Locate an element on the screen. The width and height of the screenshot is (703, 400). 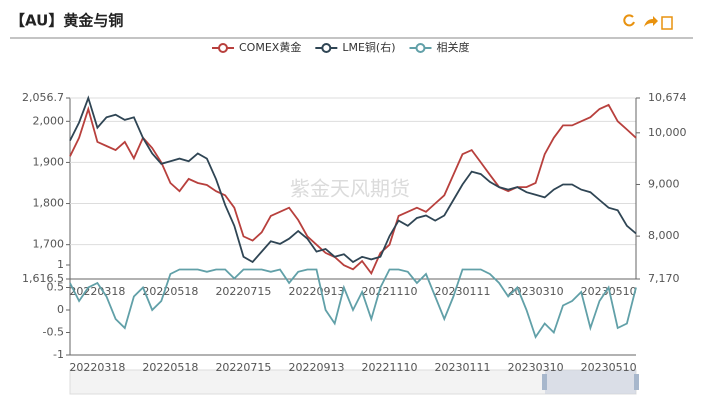
share-icon is located at coordinates (651, 21).